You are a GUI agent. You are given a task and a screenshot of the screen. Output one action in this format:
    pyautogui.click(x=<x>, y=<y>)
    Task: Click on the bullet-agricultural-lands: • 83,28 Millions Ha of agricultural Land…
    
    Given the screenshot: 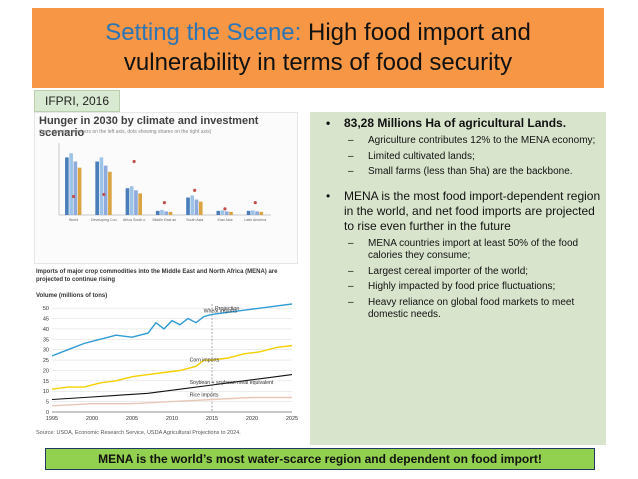 What is the action you would take?
    pyautogui.click(x=465, y=123)
    